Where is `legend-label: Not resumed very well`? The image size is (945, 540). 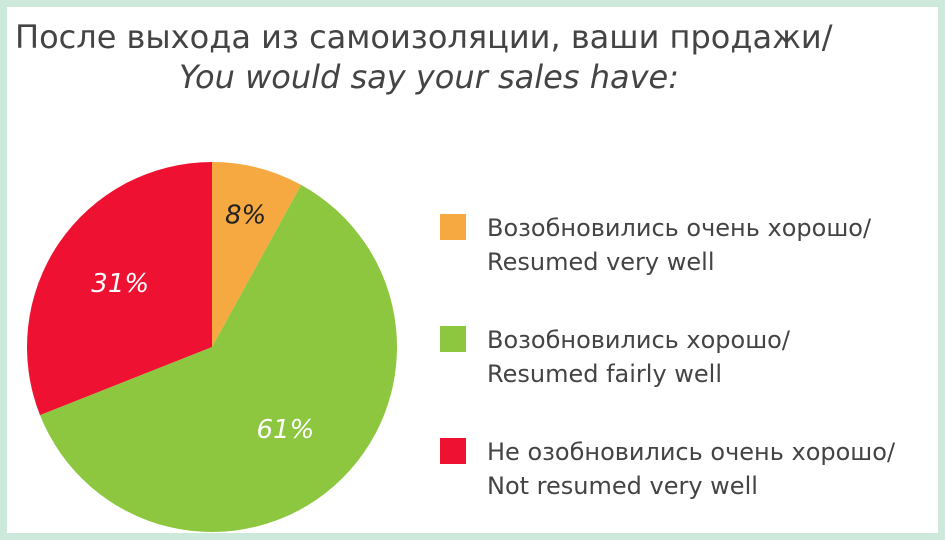 legend-label: Not resumed very well is located at coordinates (622, 486).